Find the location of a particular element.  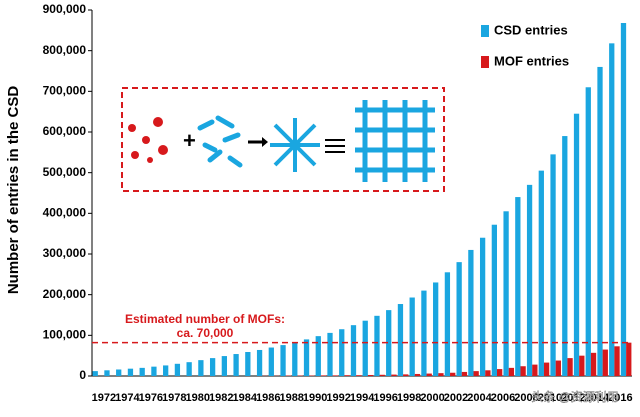

x-tick-label: 2012 is located at coordinates (573, 398).